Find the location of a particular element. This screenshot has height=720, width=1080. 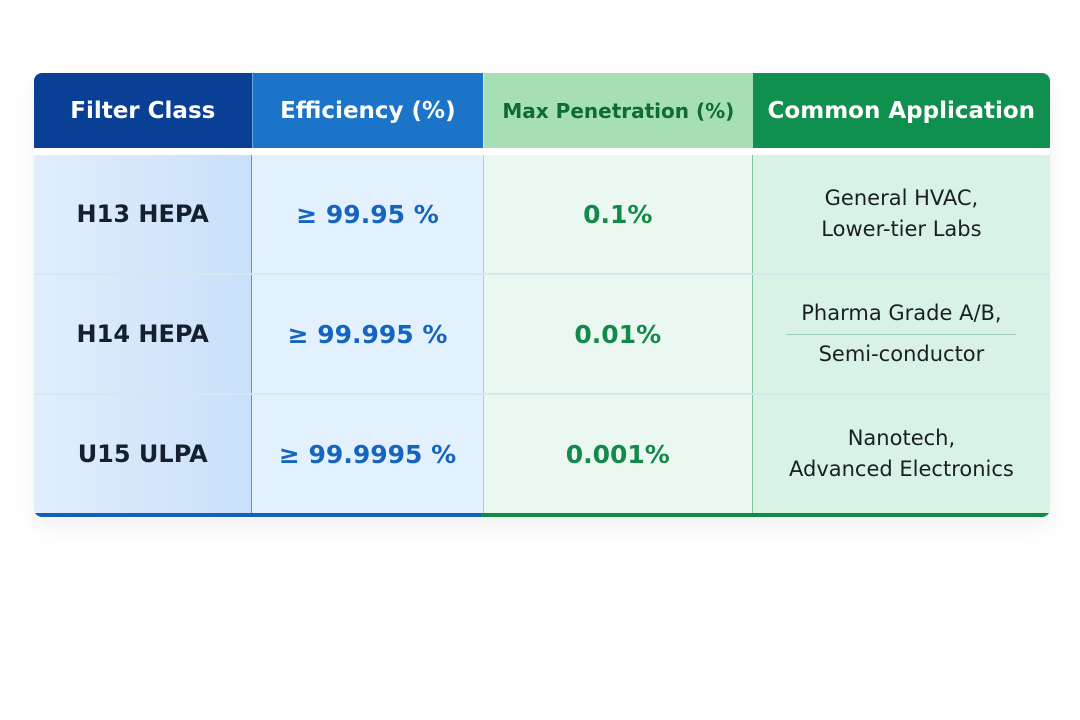

cell-application: Nanotech, Advanced Electronics is located at coordinates (900, 454).